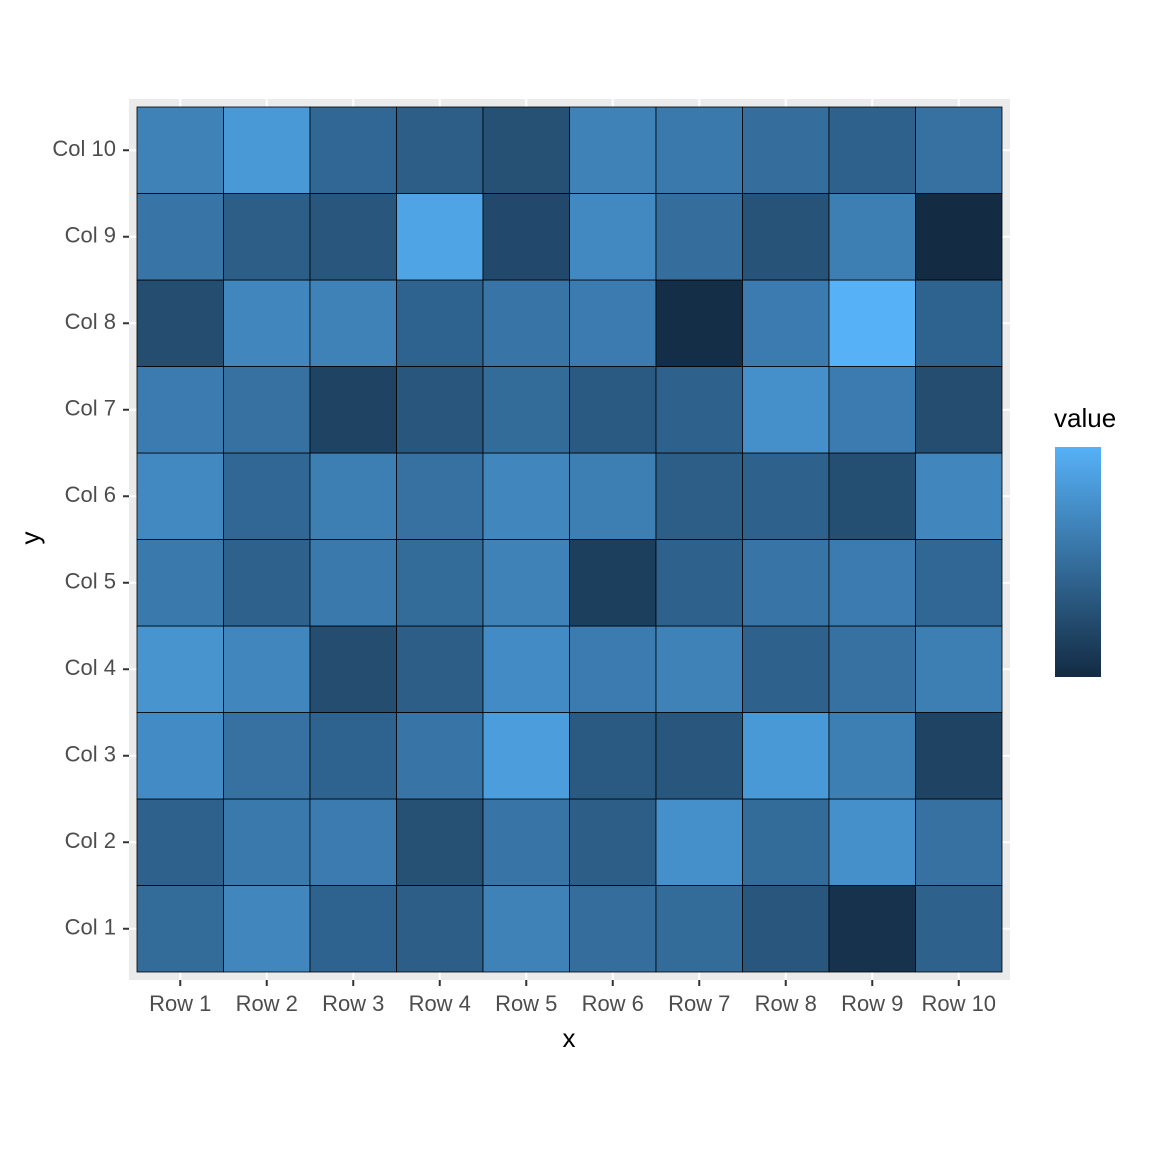 This screenshot has height=1157, width=1152. What do you see at coordinates (90, 667) in the screenshot?
I see `y-tick-label: Col 4` at bounding box center [90, 667].